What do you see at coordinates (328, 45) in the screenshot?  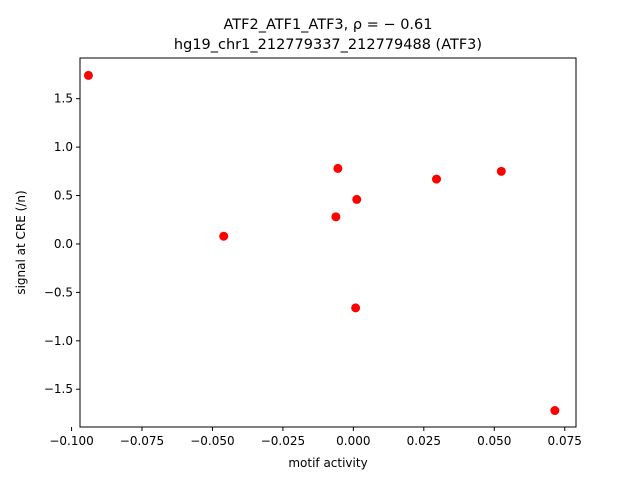 I see `chart-title-line2: hg19_chr1_212779337_212779488 (ATF3)` at bounding box center [328, 45].